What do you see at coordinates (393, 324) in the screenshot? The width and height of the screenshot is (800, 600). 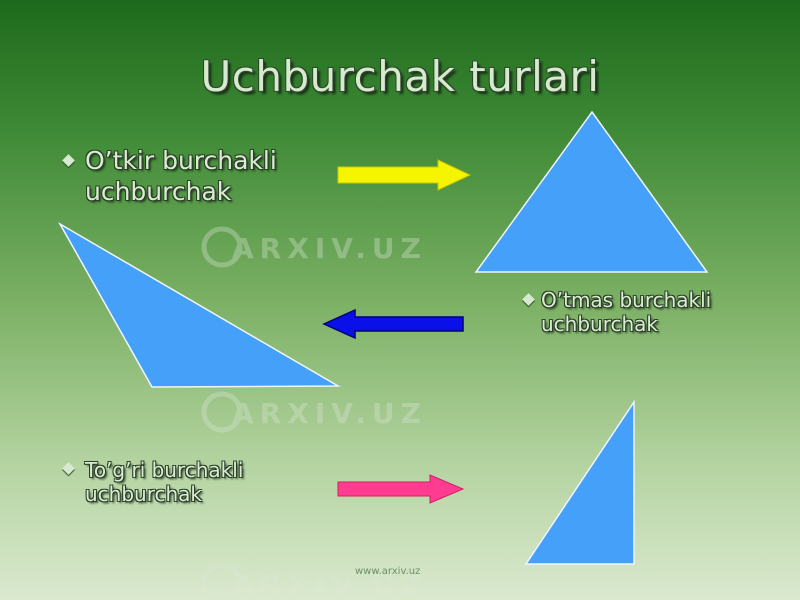 I see `blue-arrow-left` at bounding box center [393, 324].